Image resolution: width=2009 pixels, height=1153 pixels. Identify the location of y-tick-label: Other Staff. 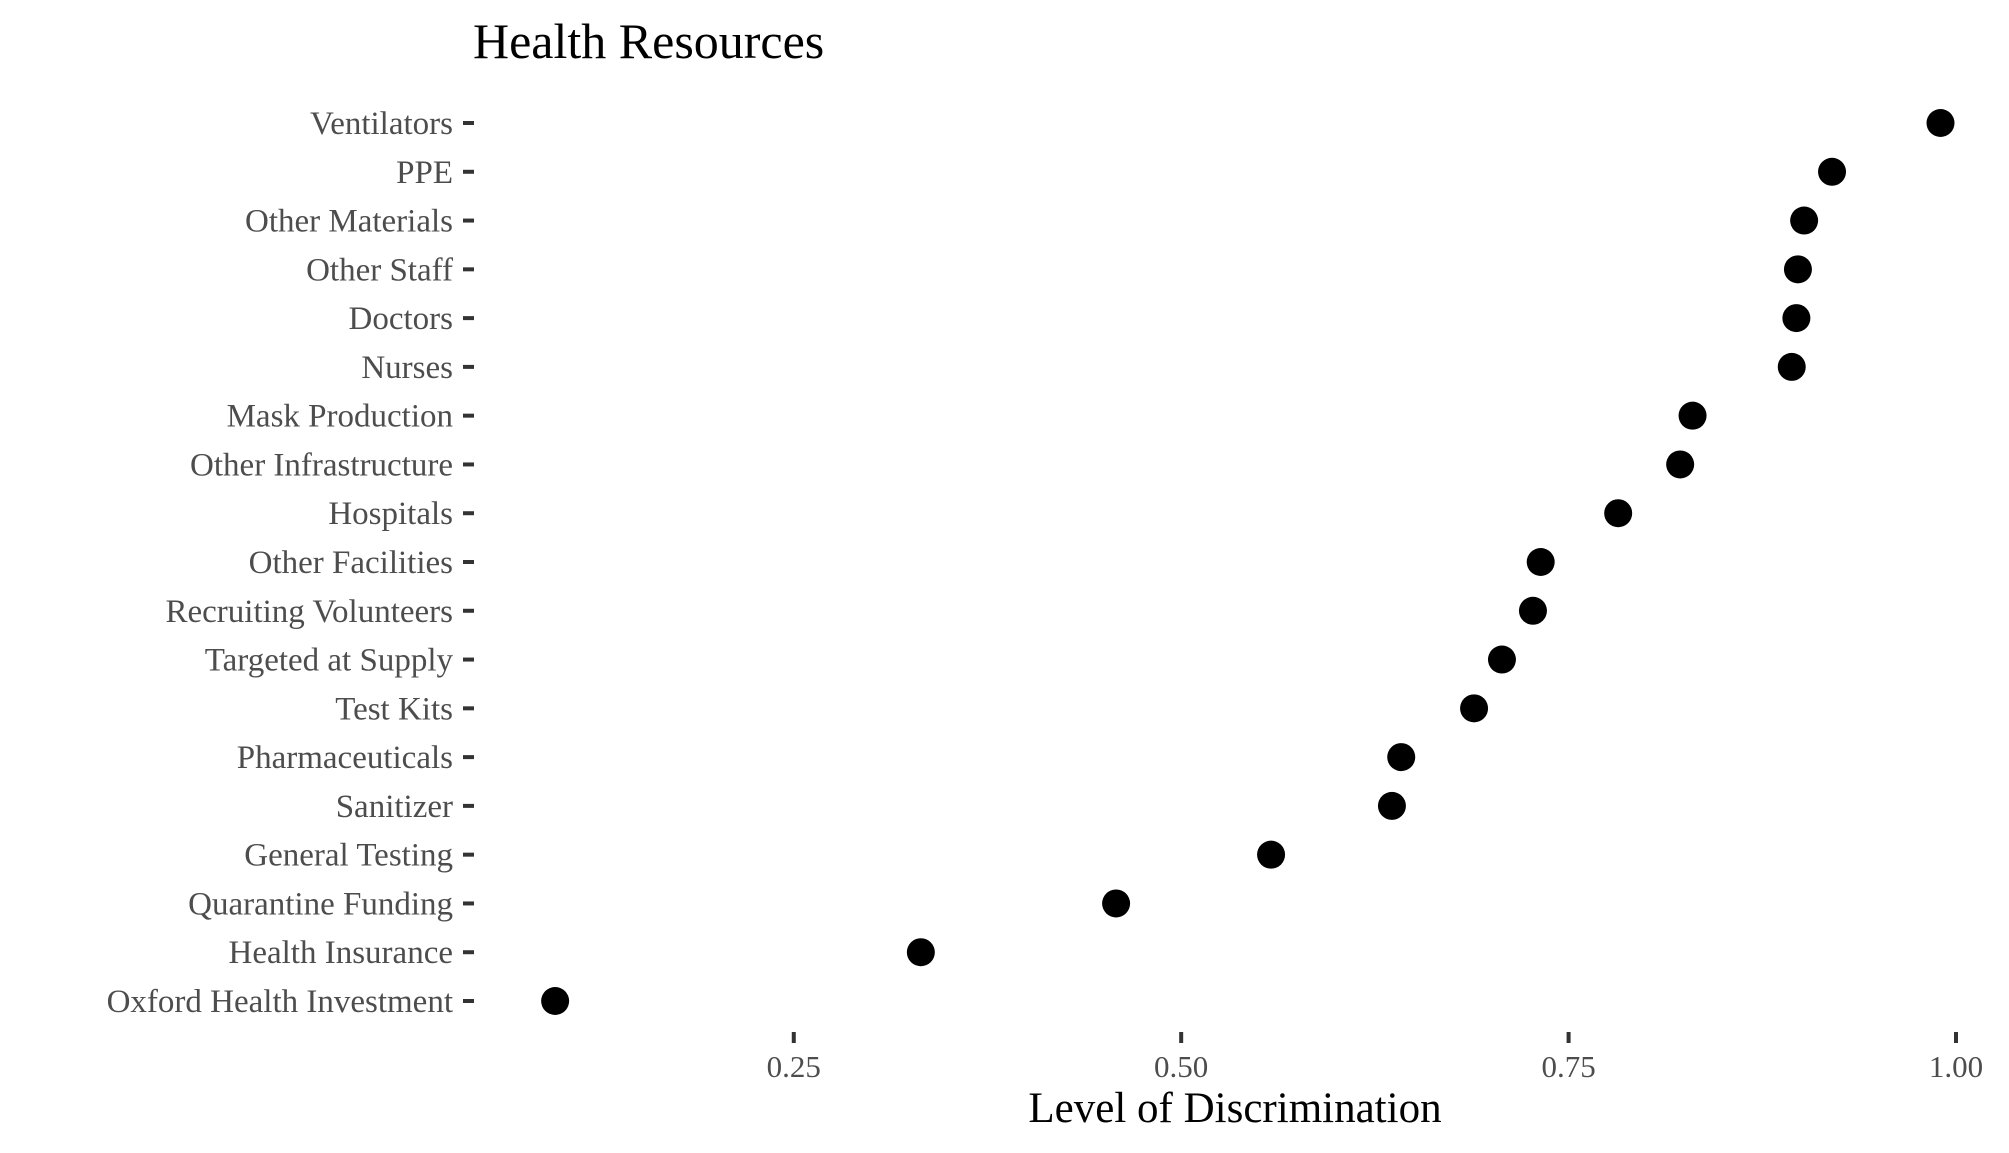
(379, 270).